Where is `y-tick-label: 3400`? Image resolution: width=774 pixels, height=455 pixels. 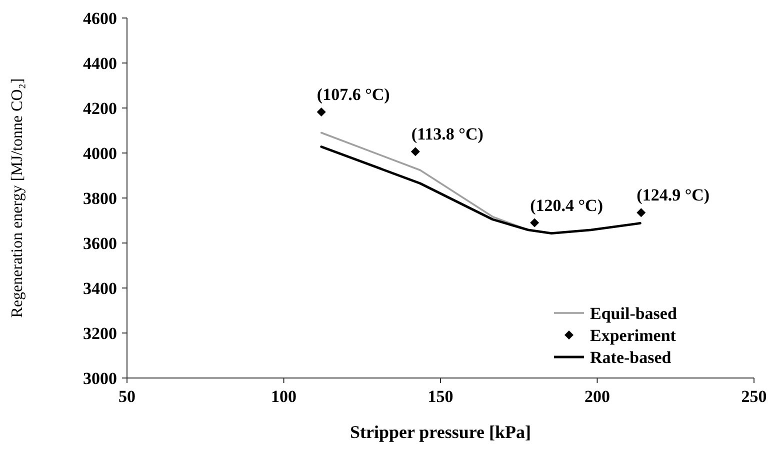 y-tick-label: 3400 is located at coordinates (100, 288).